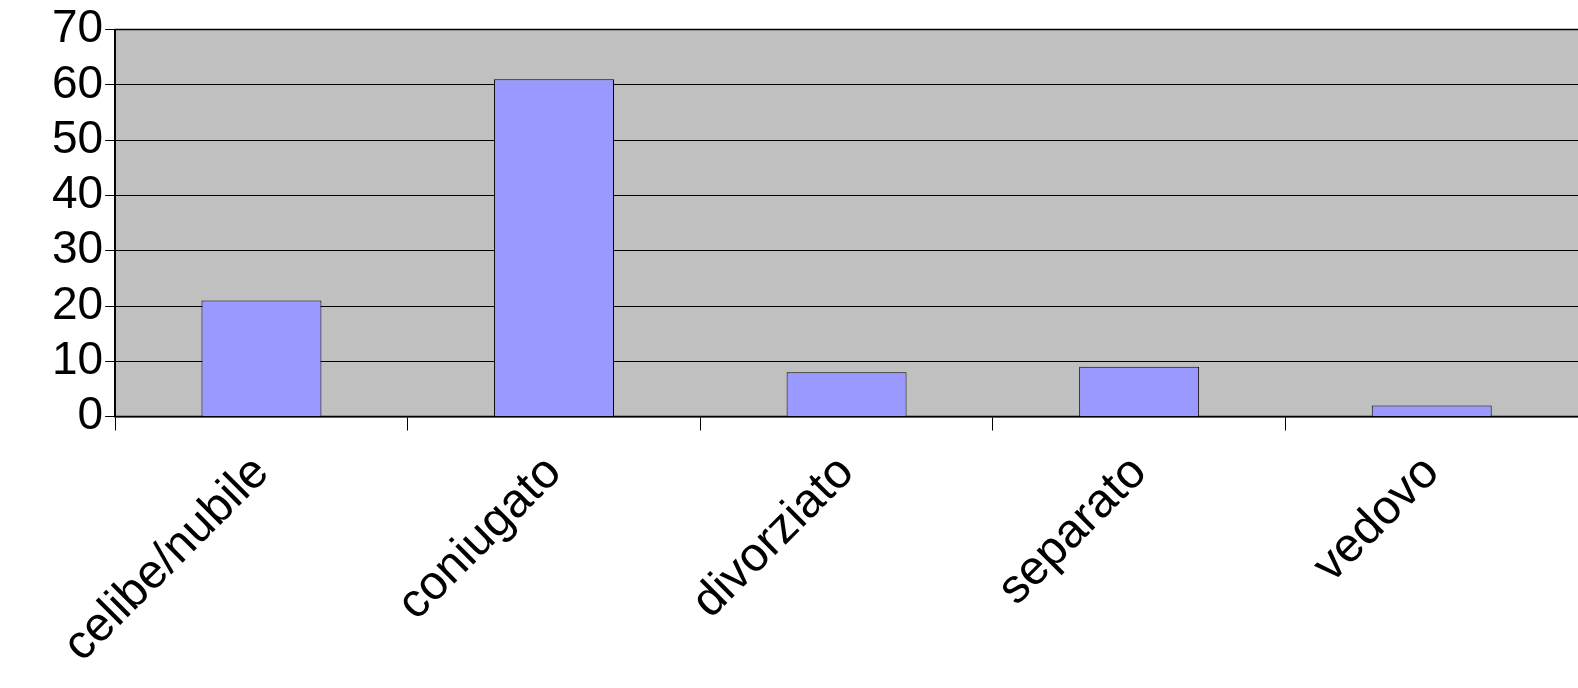 This screenshot has height=688, width=1578. Describe the element at coordinates (90, 413) in the screenshot. I see `y-tick-label: 0` at that location.